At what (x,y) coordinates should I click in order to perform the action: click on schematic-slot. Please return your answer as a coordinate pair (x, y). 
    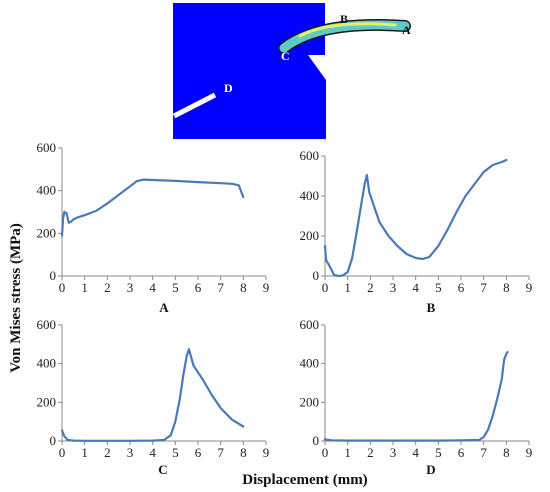
    Looking at the image, I should click on (194, 105).